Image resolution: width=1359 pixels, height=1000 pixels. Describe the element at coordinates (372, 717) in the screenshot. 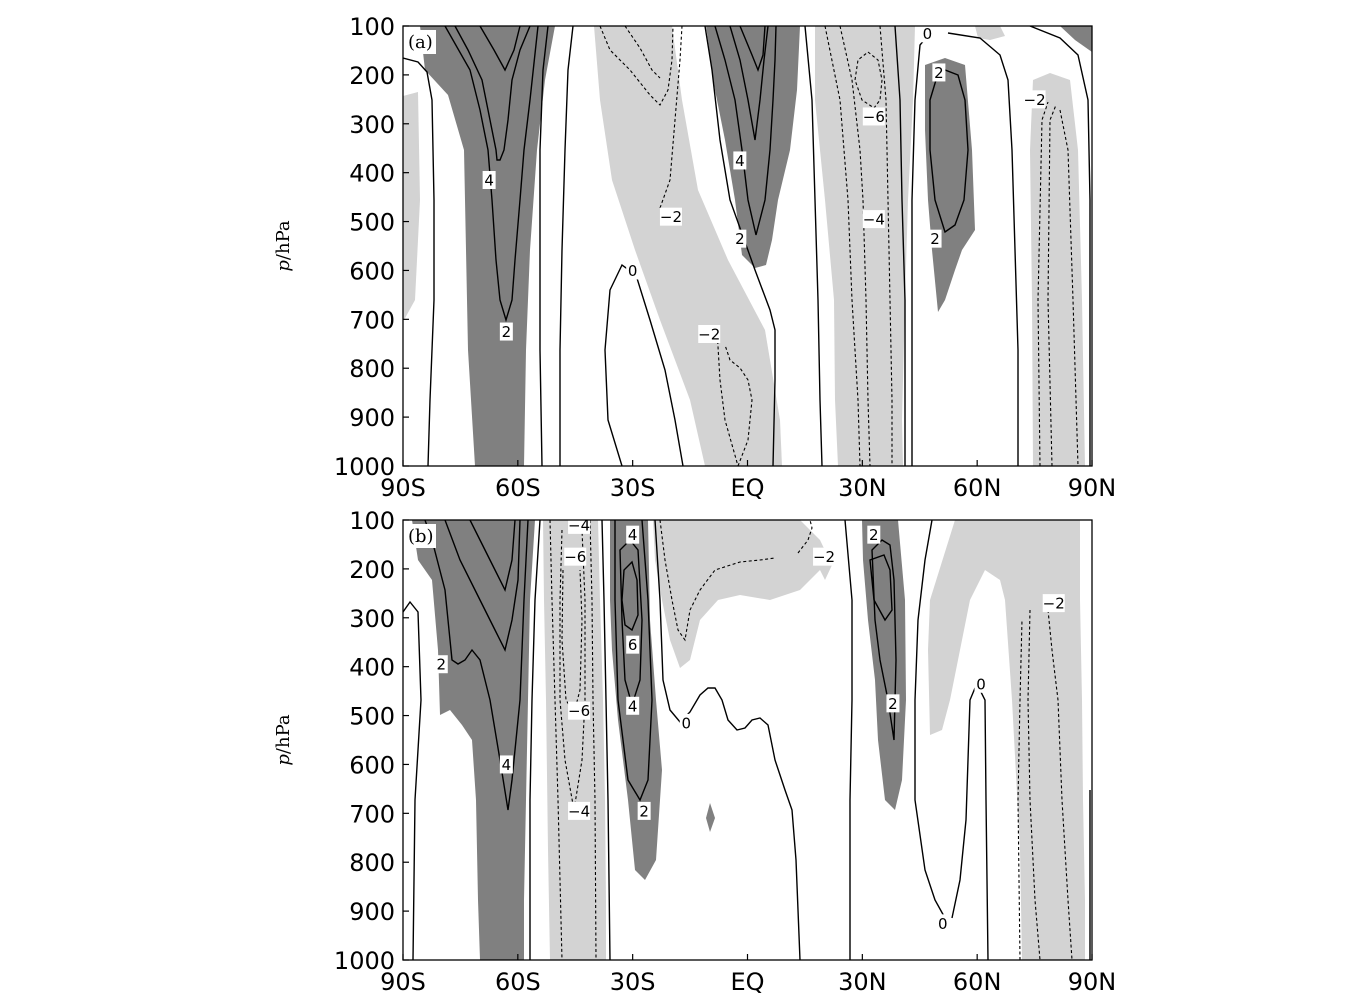

I see `y-tick-label: 500` at that location.